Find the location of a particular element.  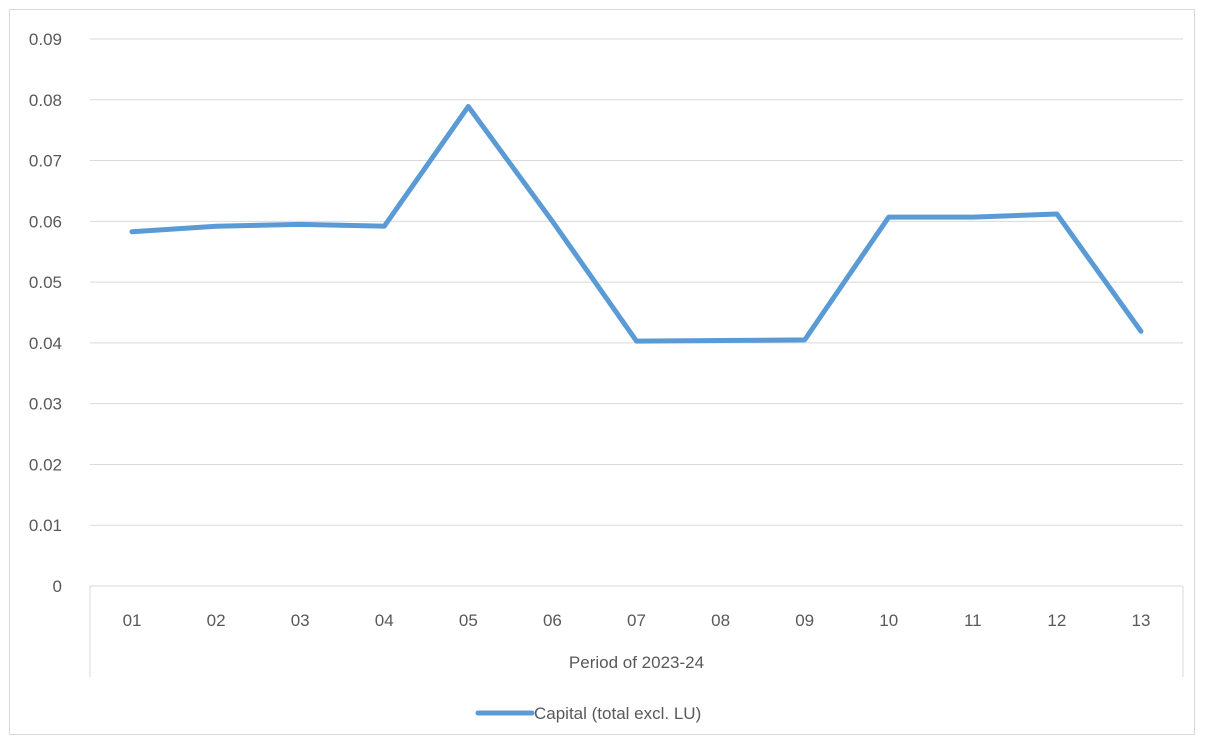

x-axis: 01 02 03 04 05 06 07 08 09 10 11 12 13 is located at coordinates (636, 631).